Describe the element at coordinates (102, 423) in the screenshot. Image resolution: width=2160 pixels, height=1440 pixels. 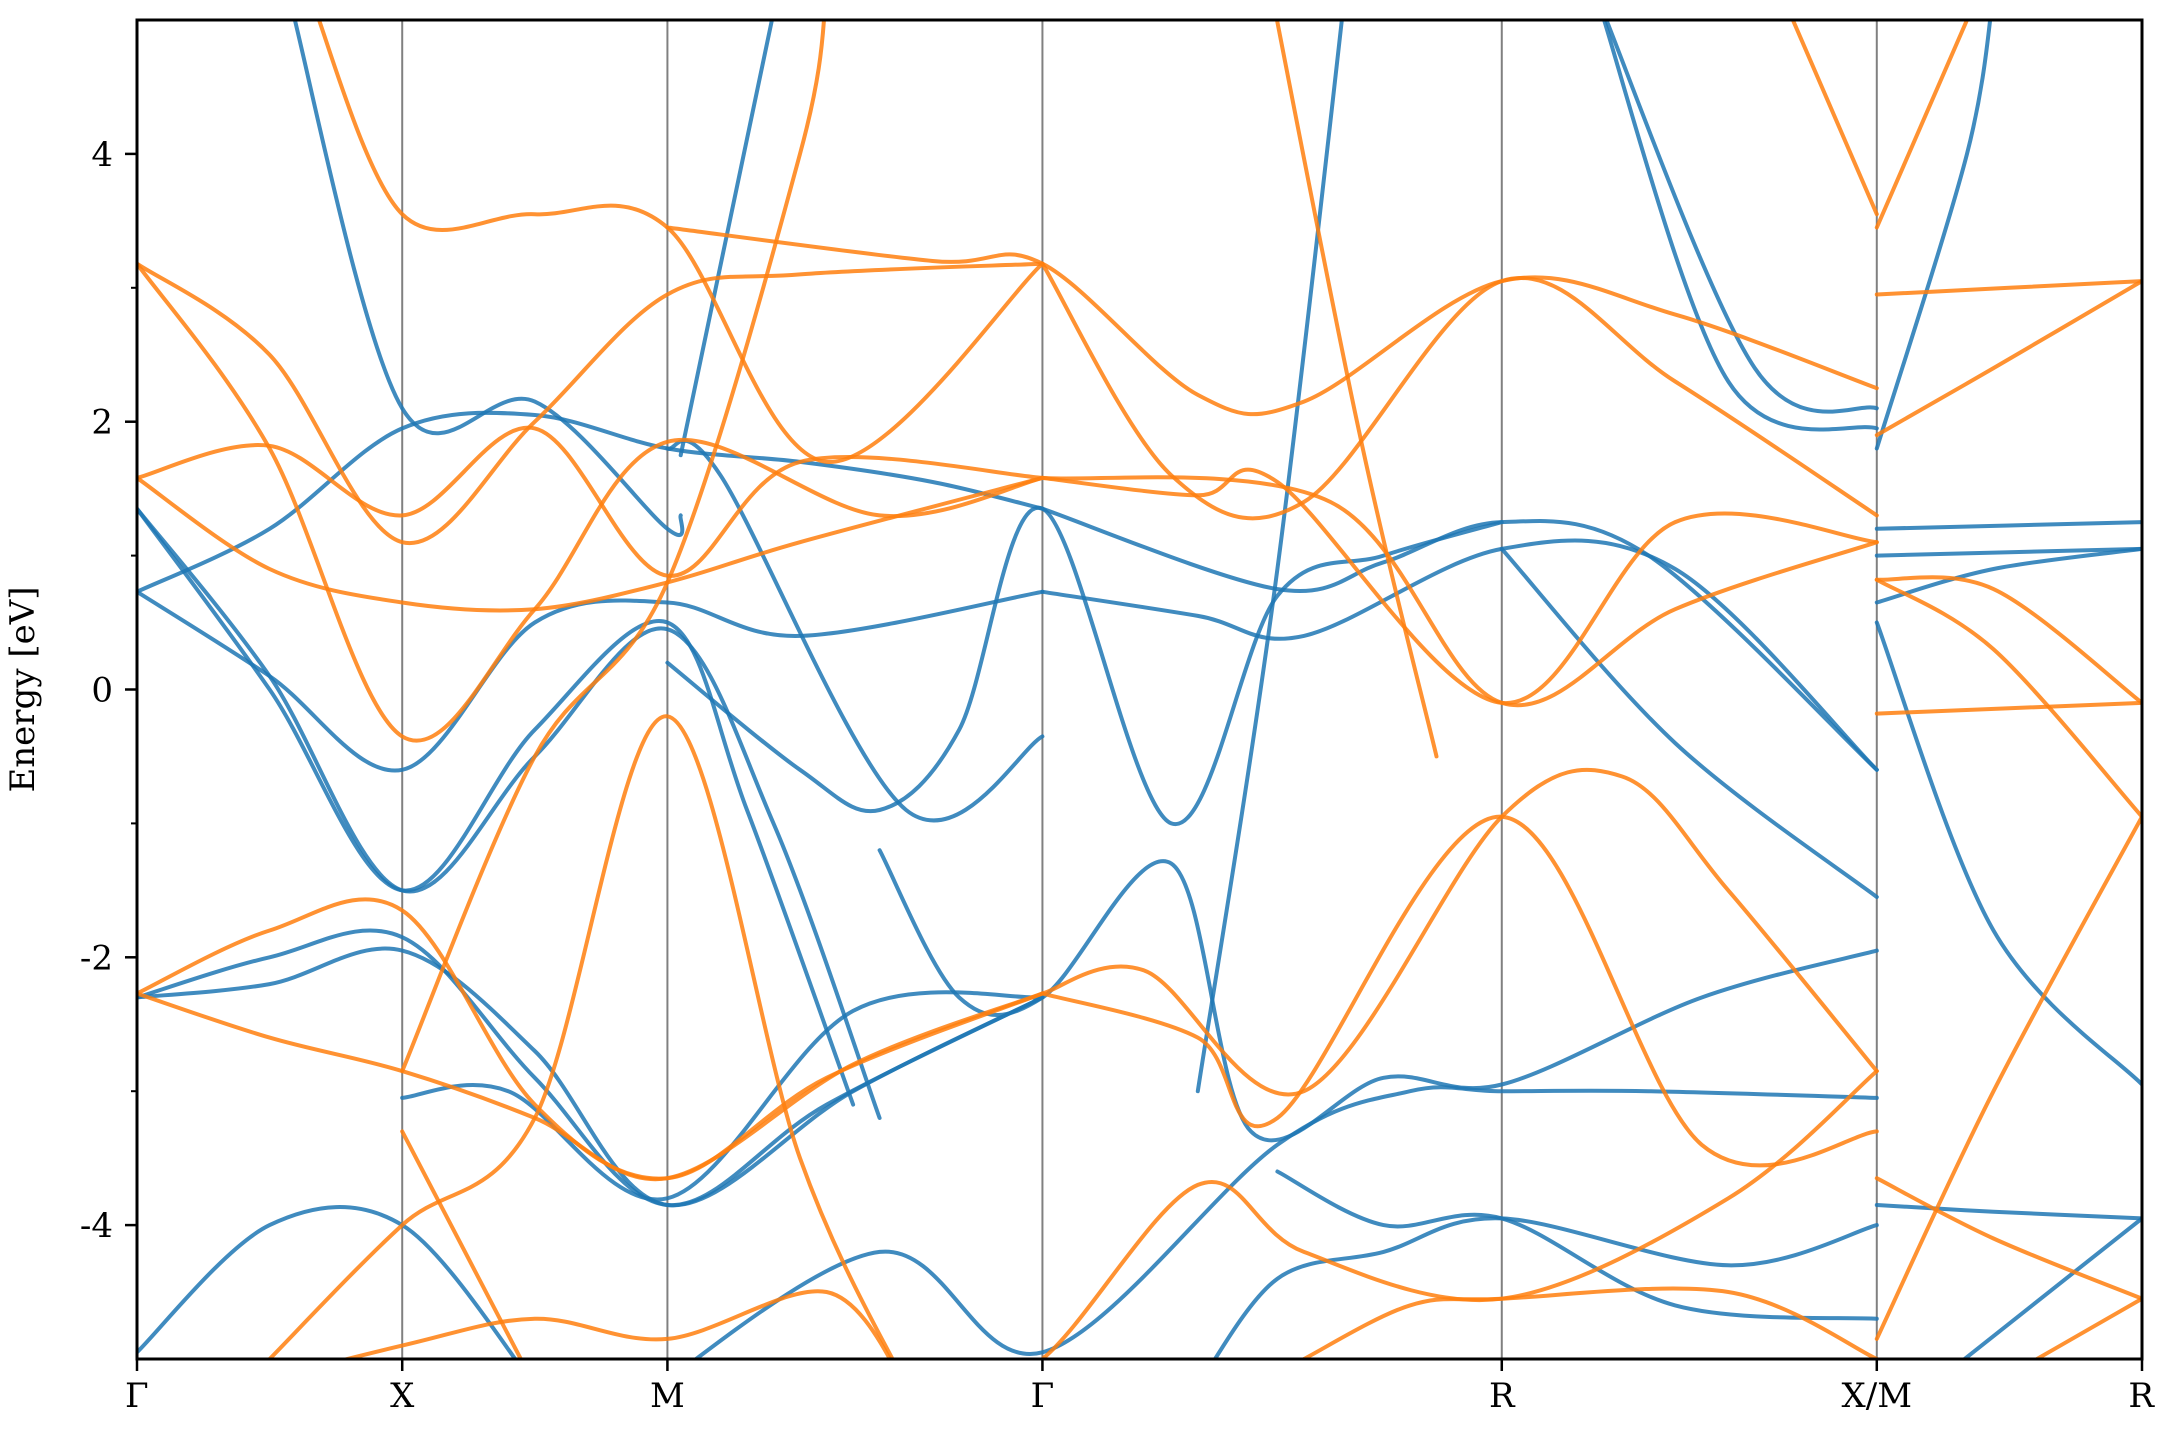
I see `y-tick-label: 2` at that location.